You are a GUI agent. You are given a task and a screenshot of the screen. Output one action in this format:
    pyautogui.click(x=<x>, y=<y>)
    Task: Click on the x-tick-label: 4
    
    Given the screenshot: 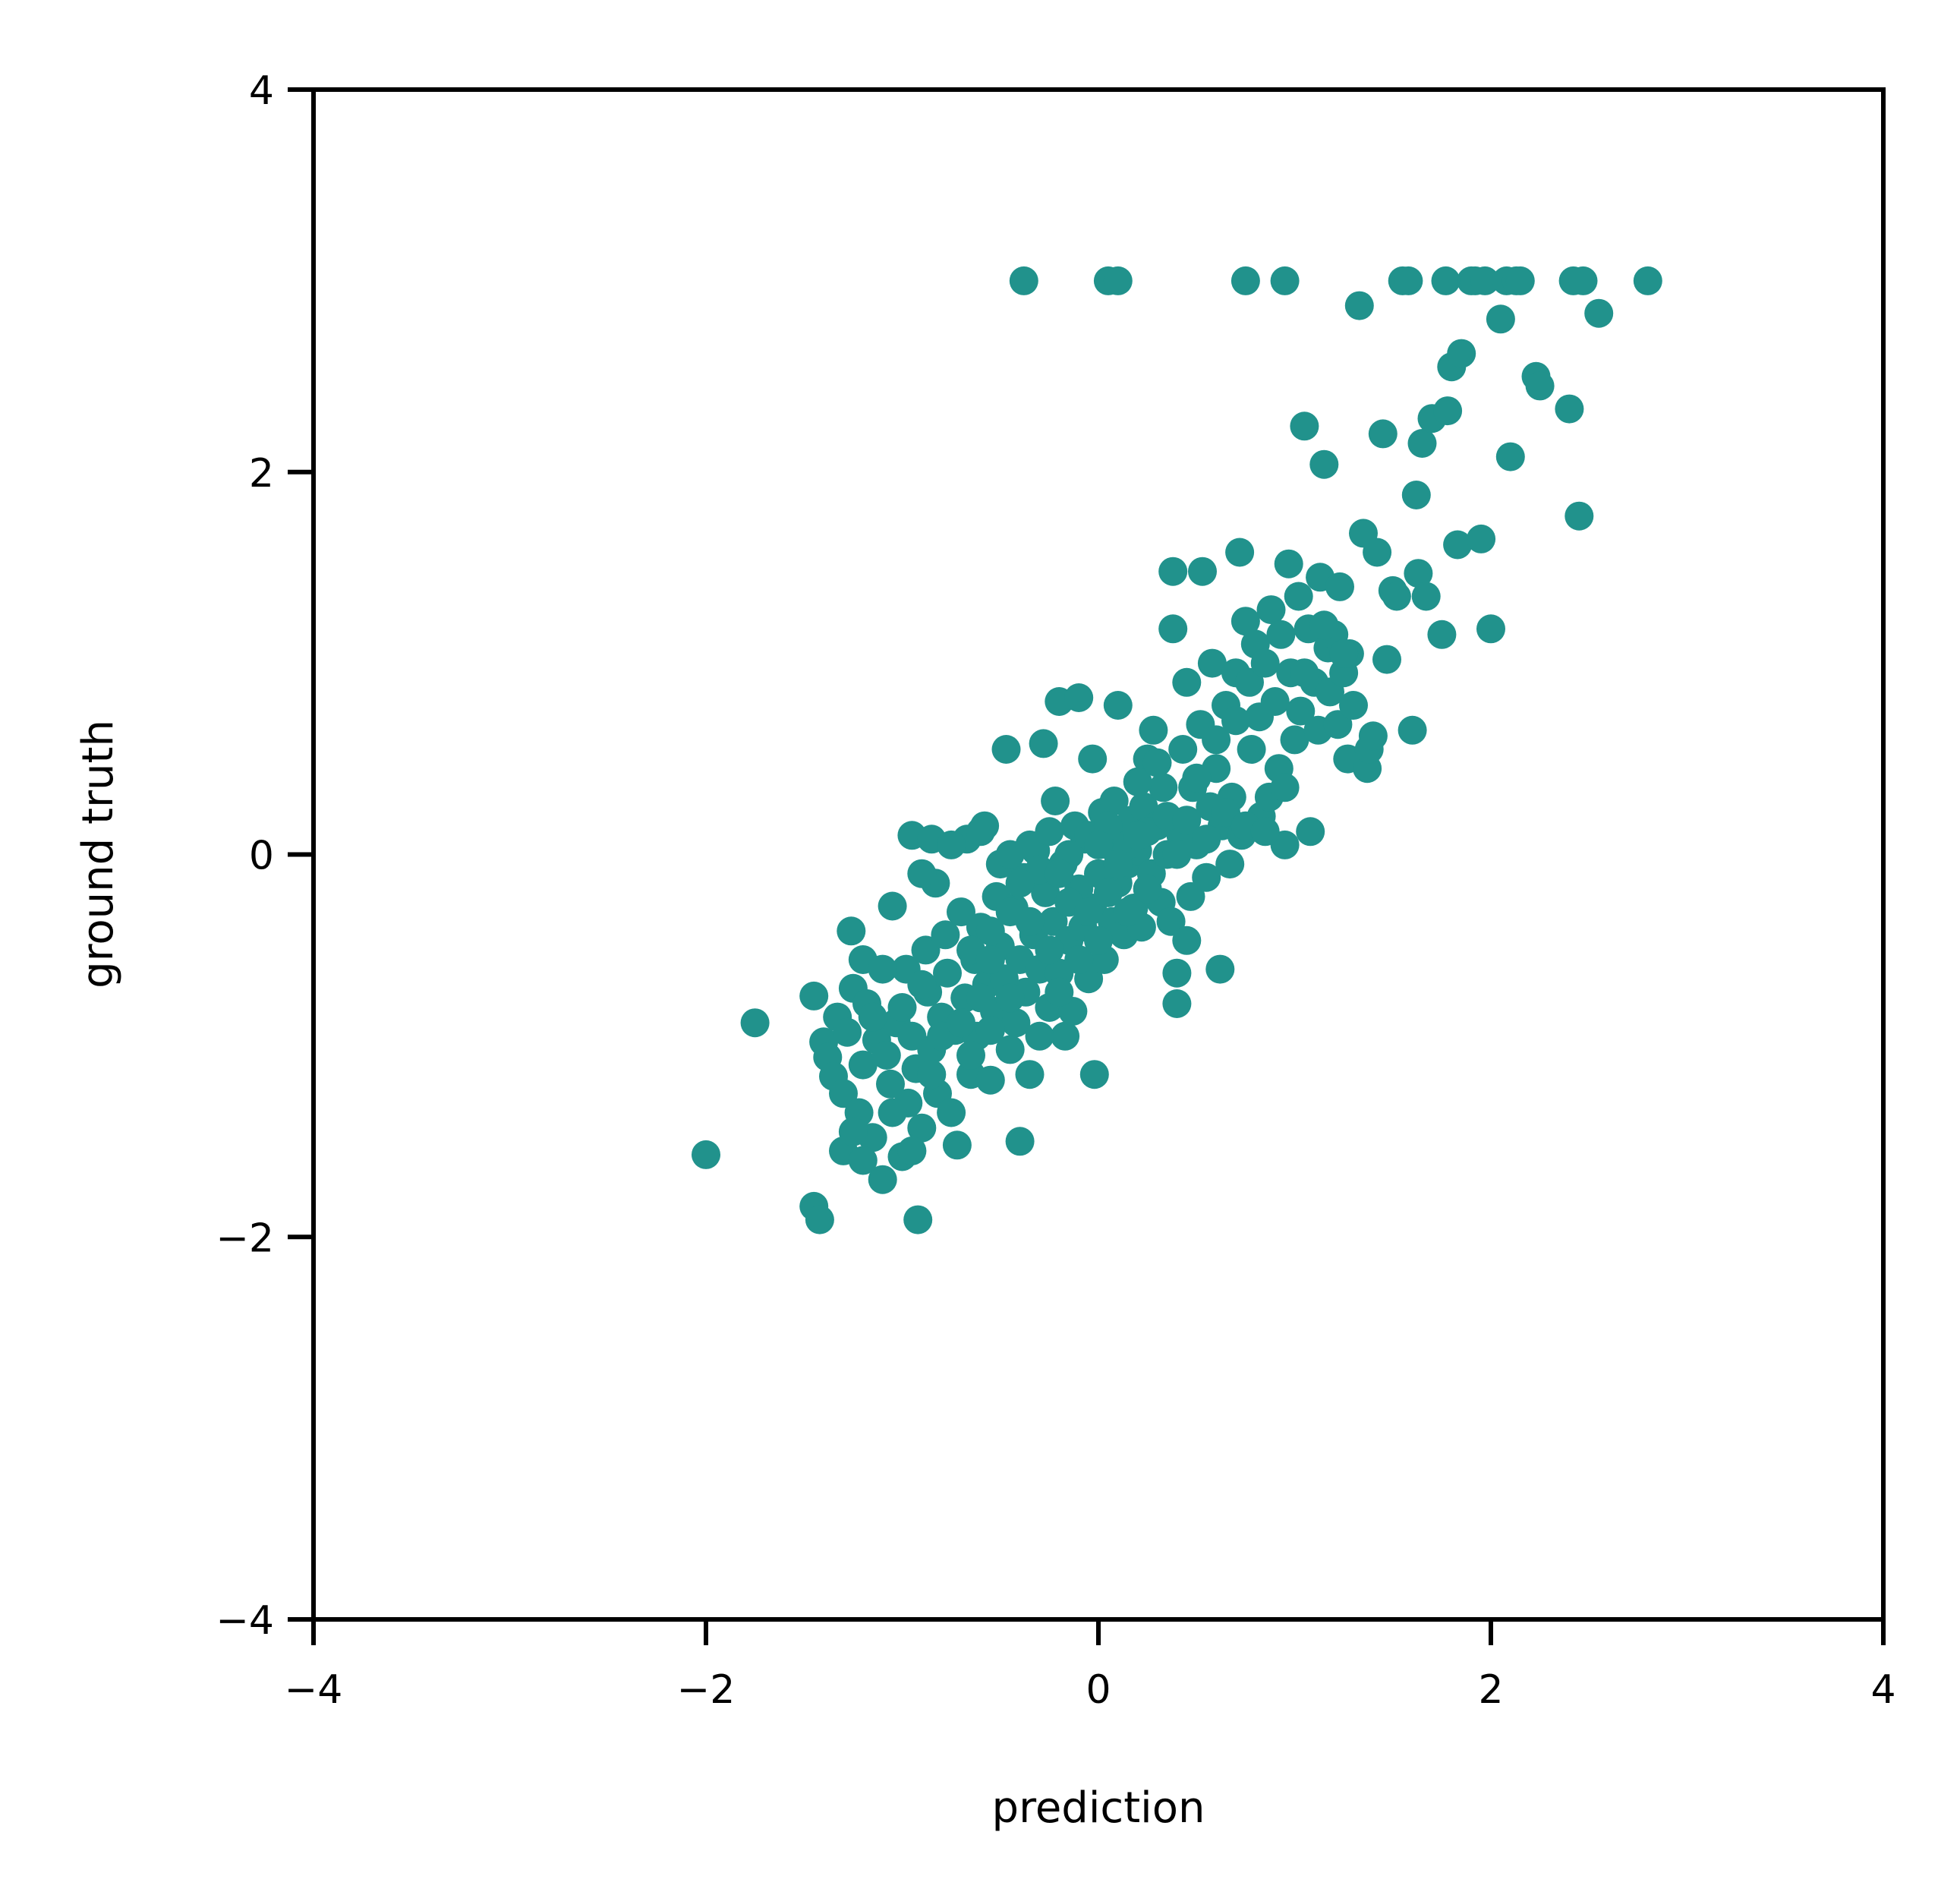 What is the action you would take?
    pyautogui.click(x=1882, y=1690)
    